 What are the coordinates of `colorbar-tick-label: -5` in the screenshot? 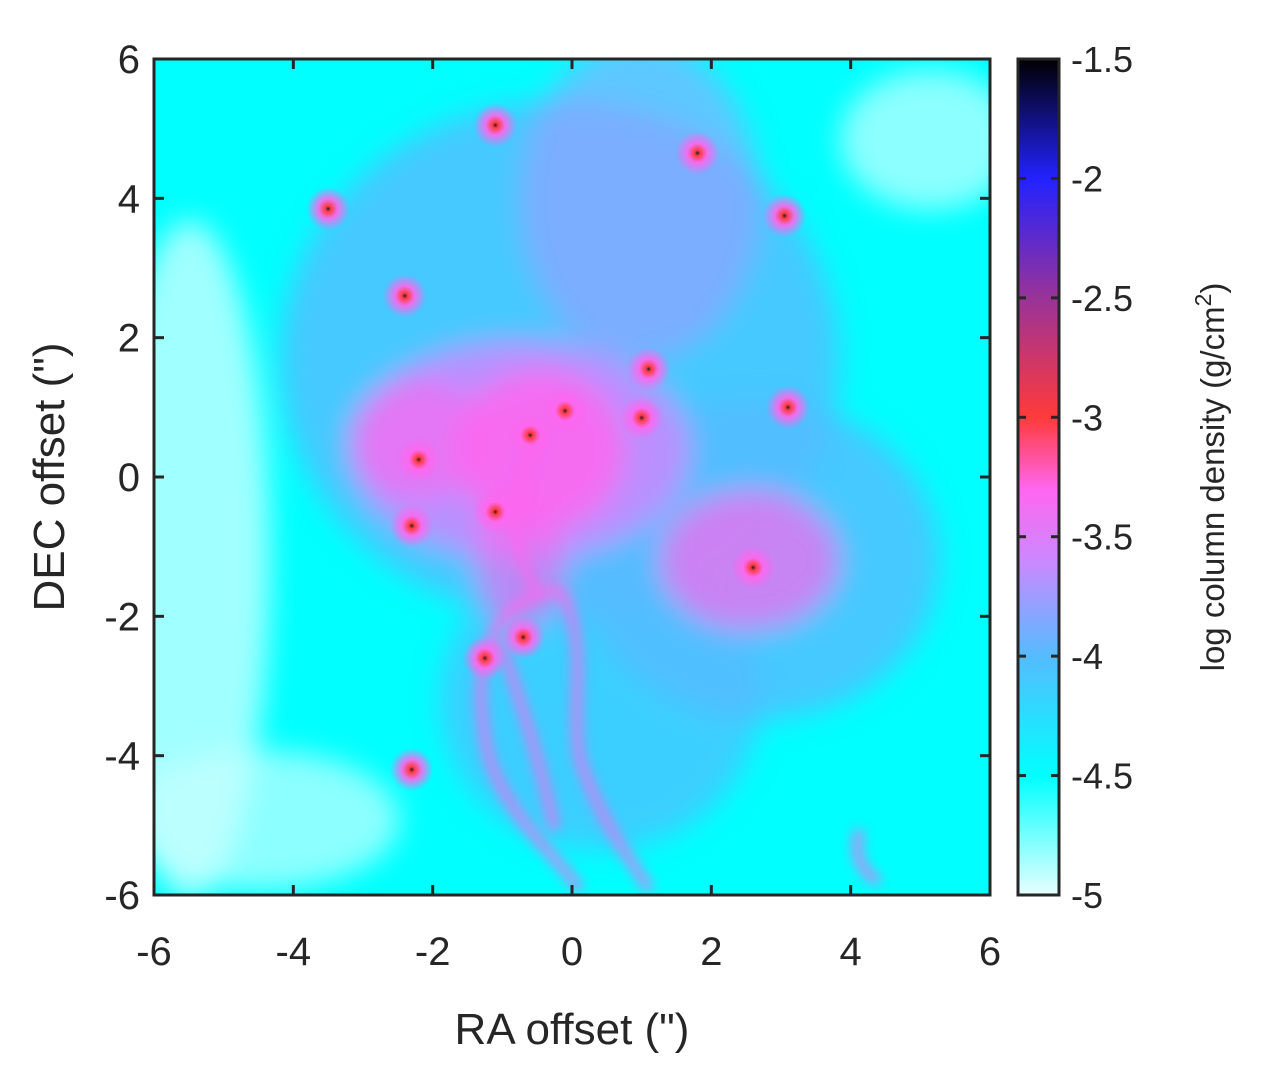 It's located at (1087, 895).